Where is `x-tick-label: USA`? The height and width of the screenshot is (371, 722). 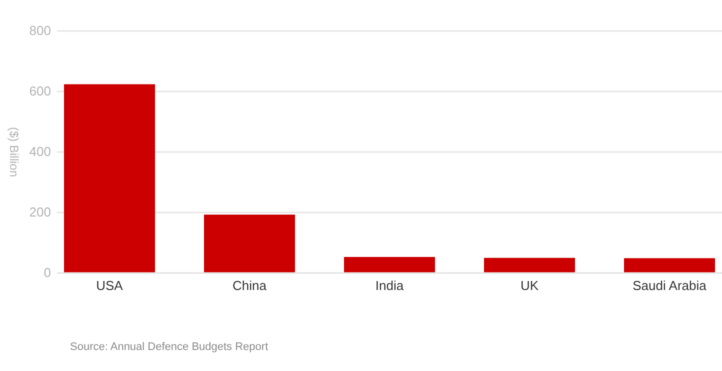 x-tick-label: USA is located at coordinates (110, 285).